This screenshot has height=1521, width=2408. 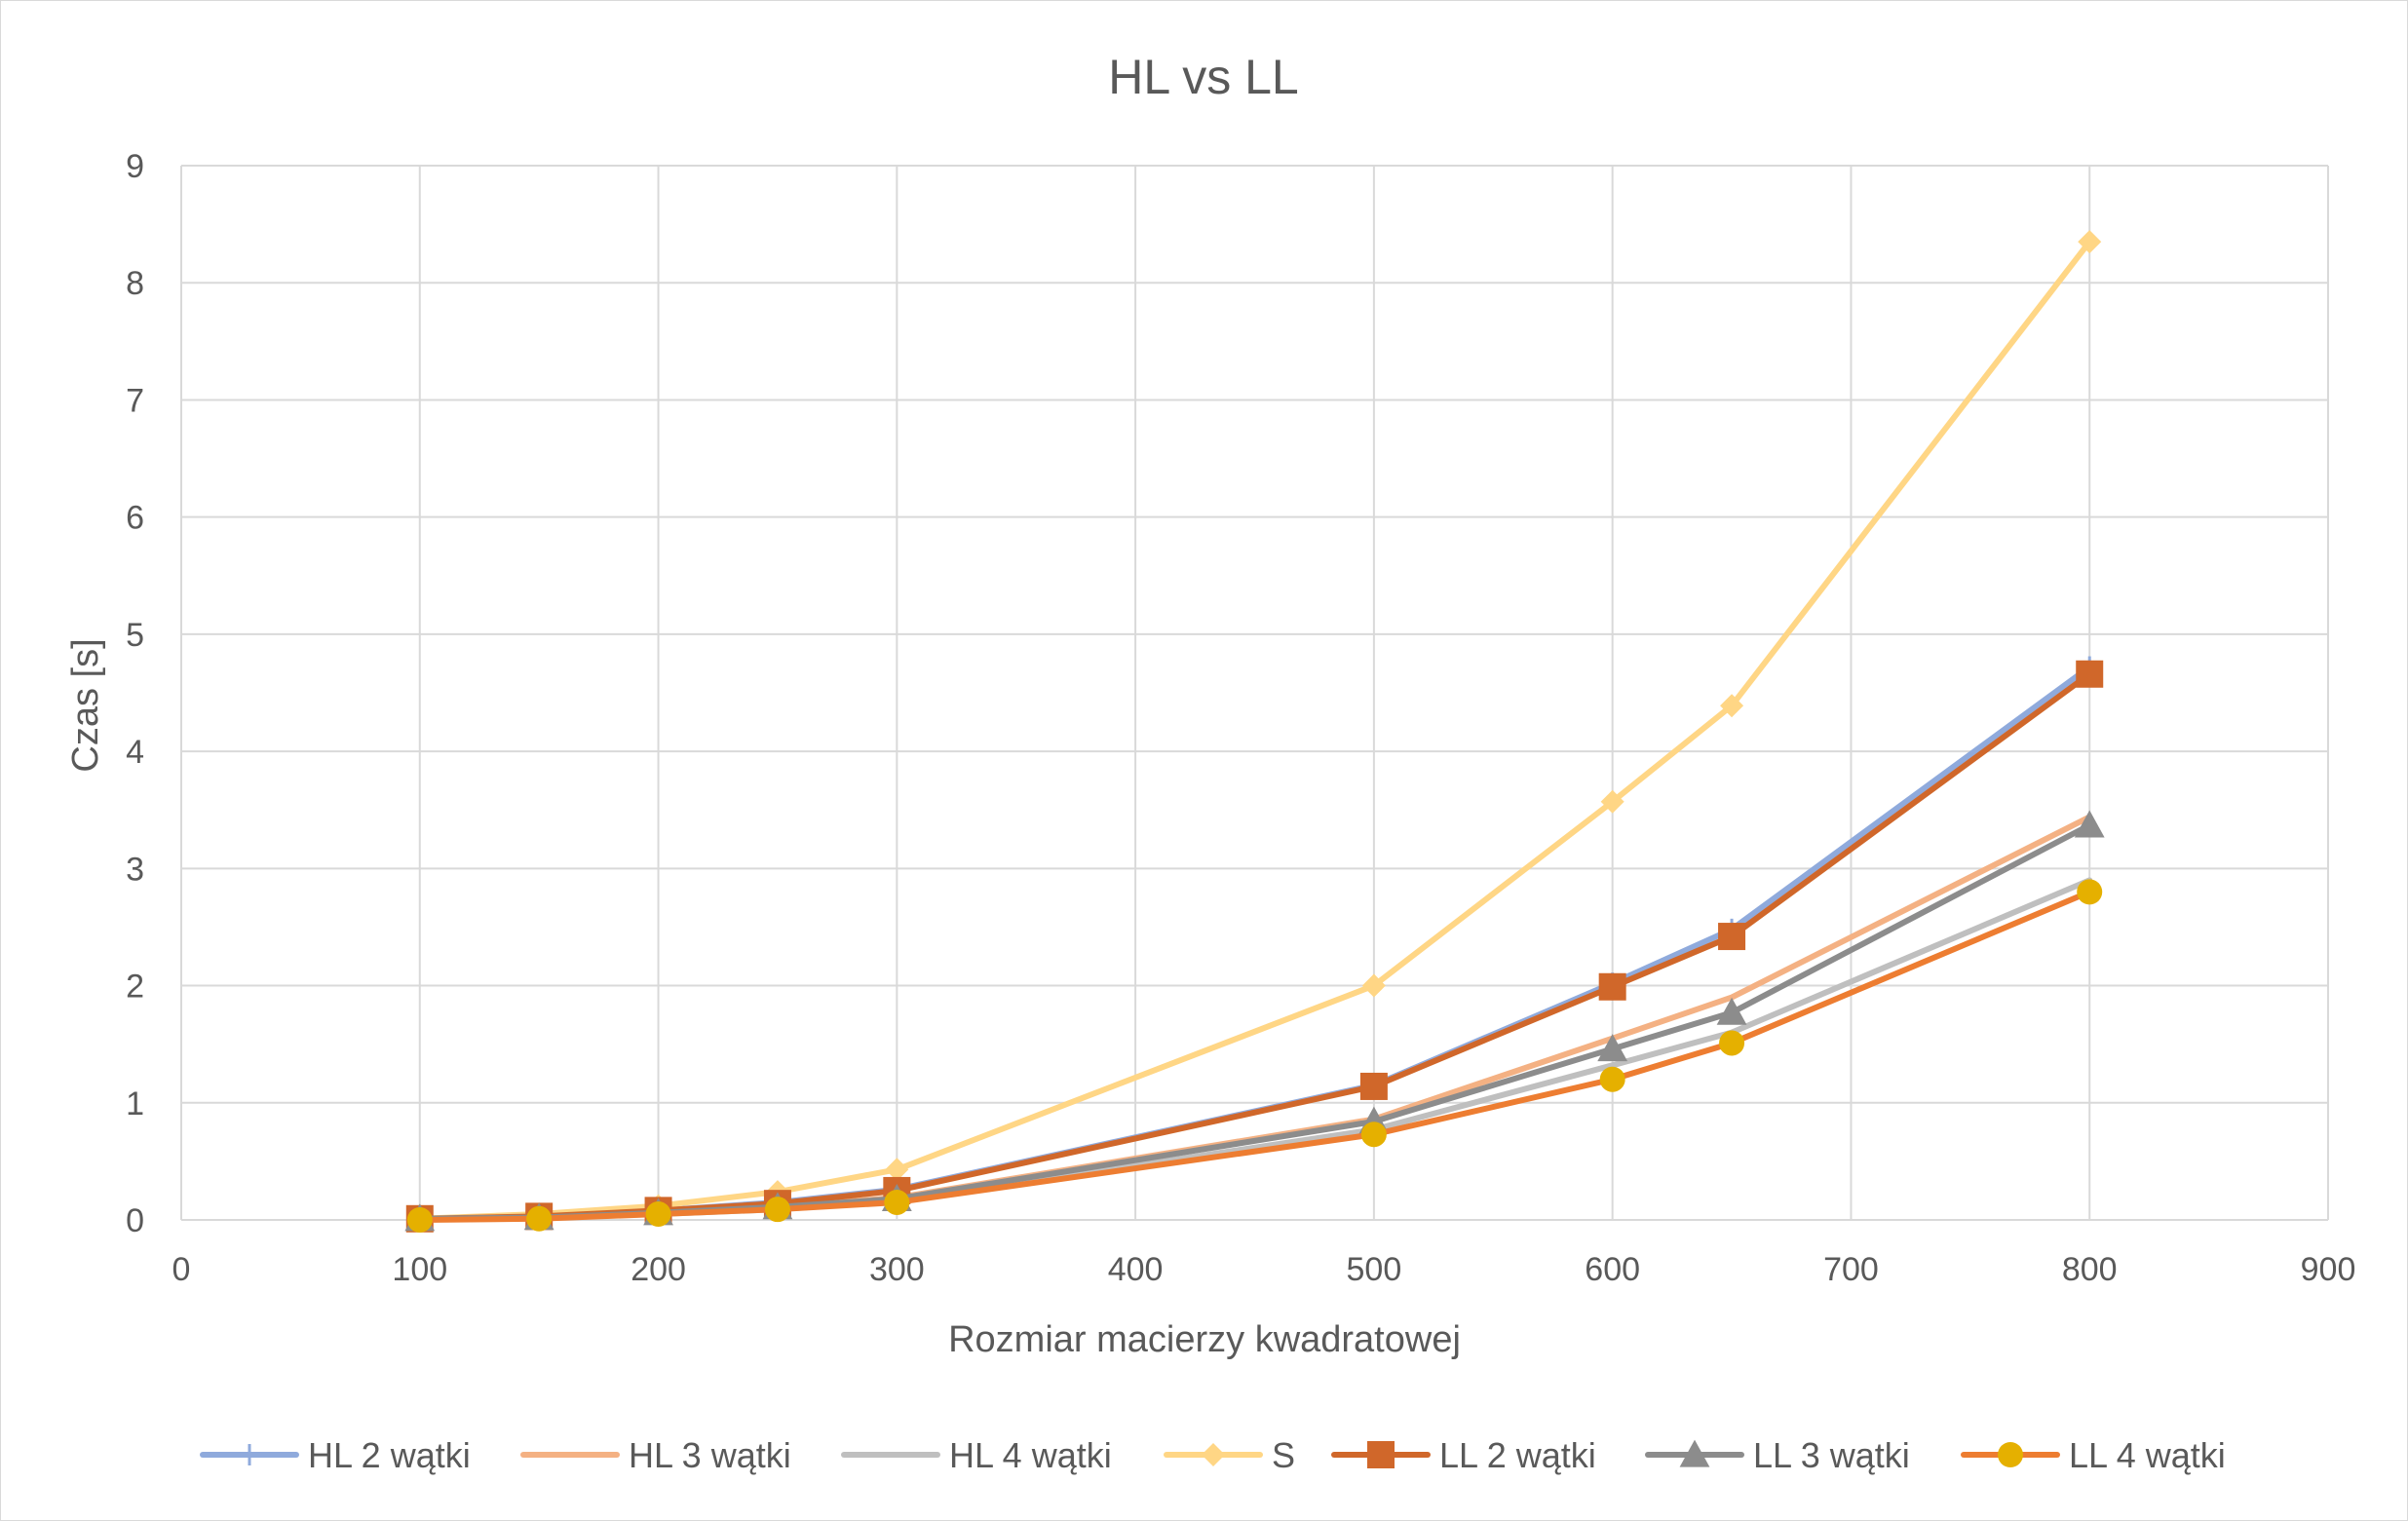 I want to click on y-tick-label: 9, so click(x=135, y=166).